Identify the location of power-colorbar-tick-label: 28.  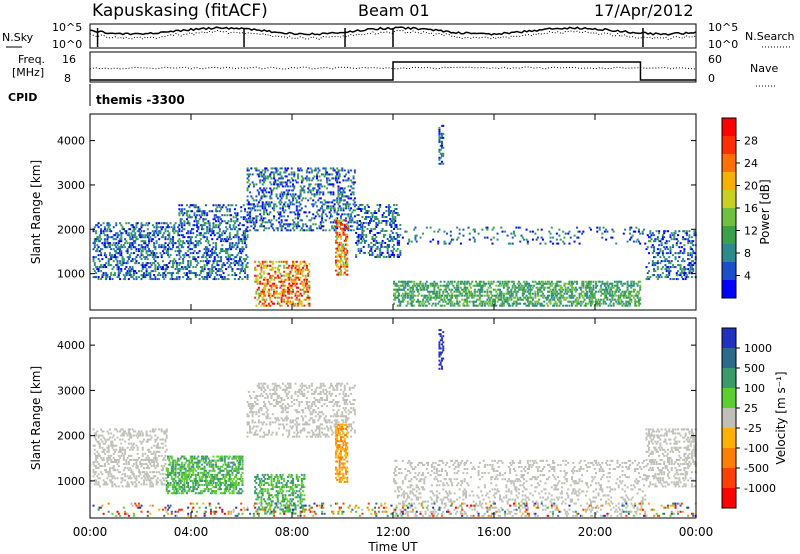
(751, 141).